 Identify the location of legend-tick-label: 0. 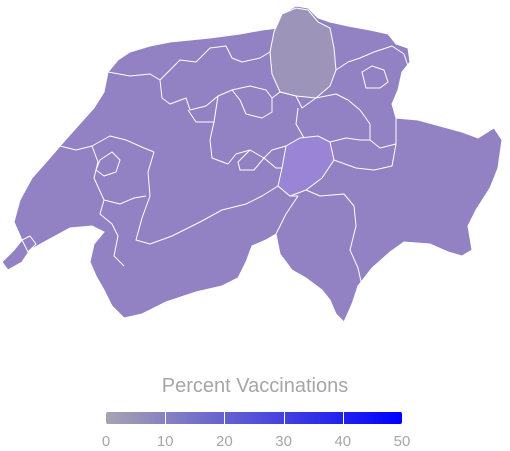
(106, 441).